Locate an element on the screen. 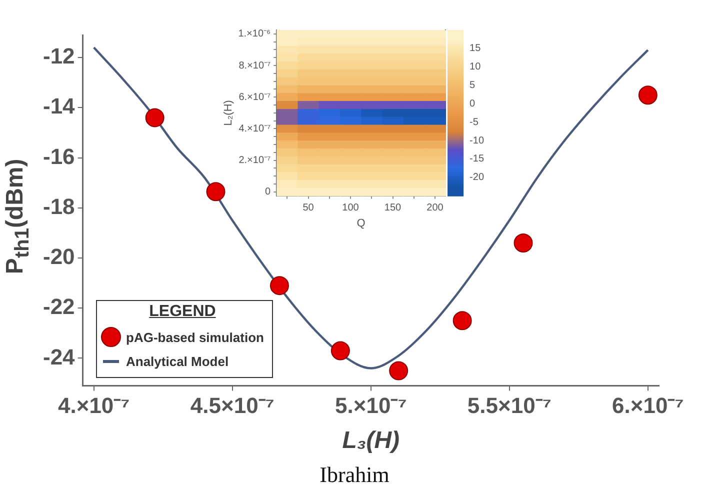 The image size is (709, 495). x-tick-label: 100 is located at coordinates (351, 208).